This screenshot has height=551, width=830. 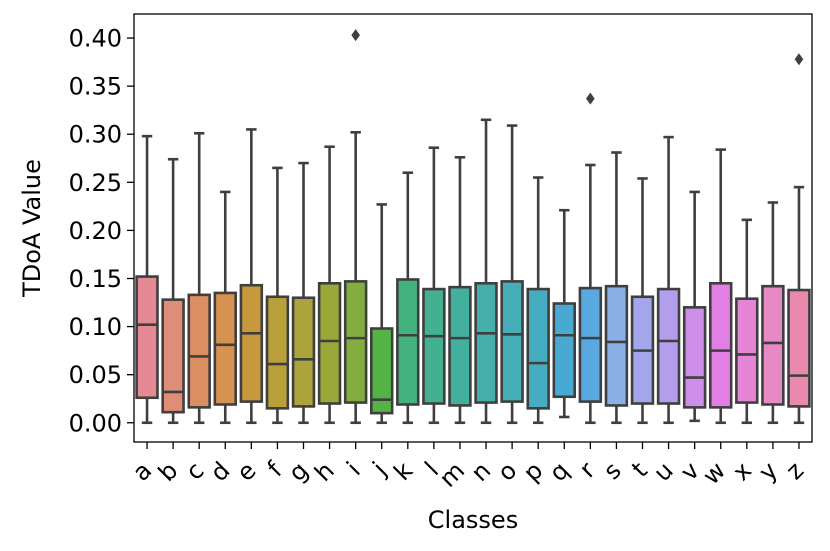 I want to click on box-e, so click(x=251, y=276).